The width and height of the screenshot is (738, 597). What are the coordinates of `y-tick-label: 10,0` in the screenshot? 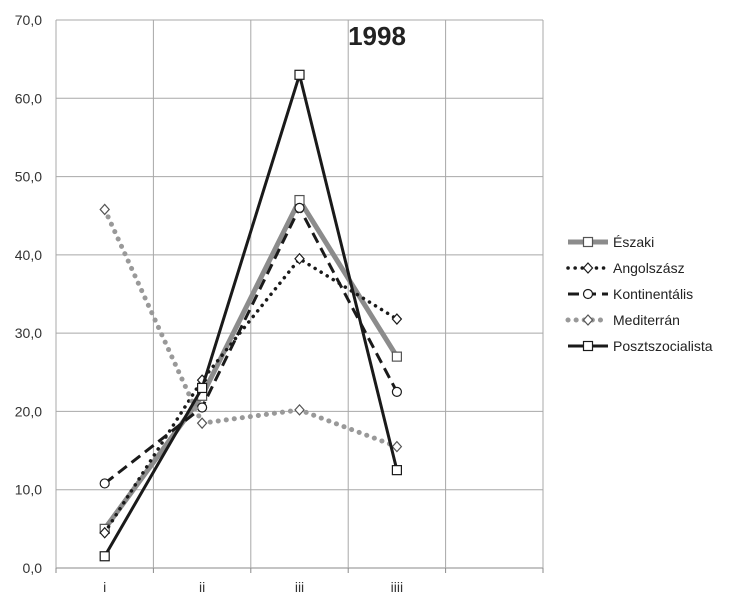 It's located at (28, 490).